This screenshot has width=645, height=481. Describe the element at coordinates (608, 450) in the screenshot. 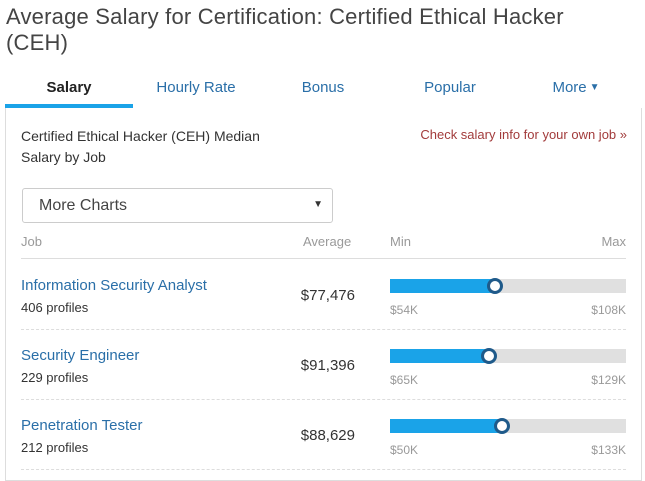

I see `max-salary-label: $133K` at that location.